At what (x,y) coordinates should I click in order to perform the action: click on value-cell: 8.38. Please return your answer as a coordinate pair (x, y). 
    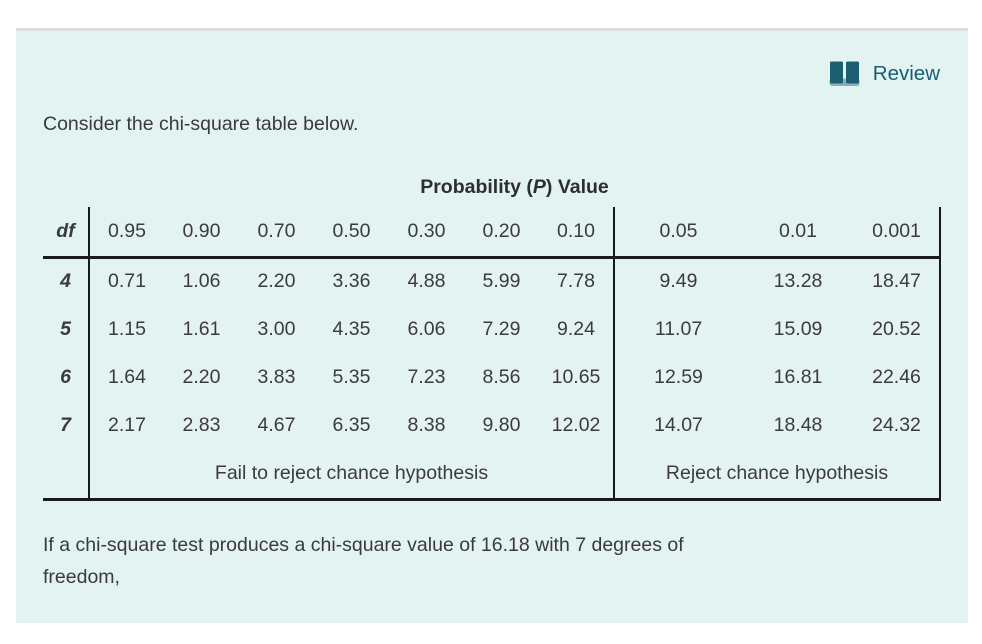
    Looking at the image, I should click on (426, 424).